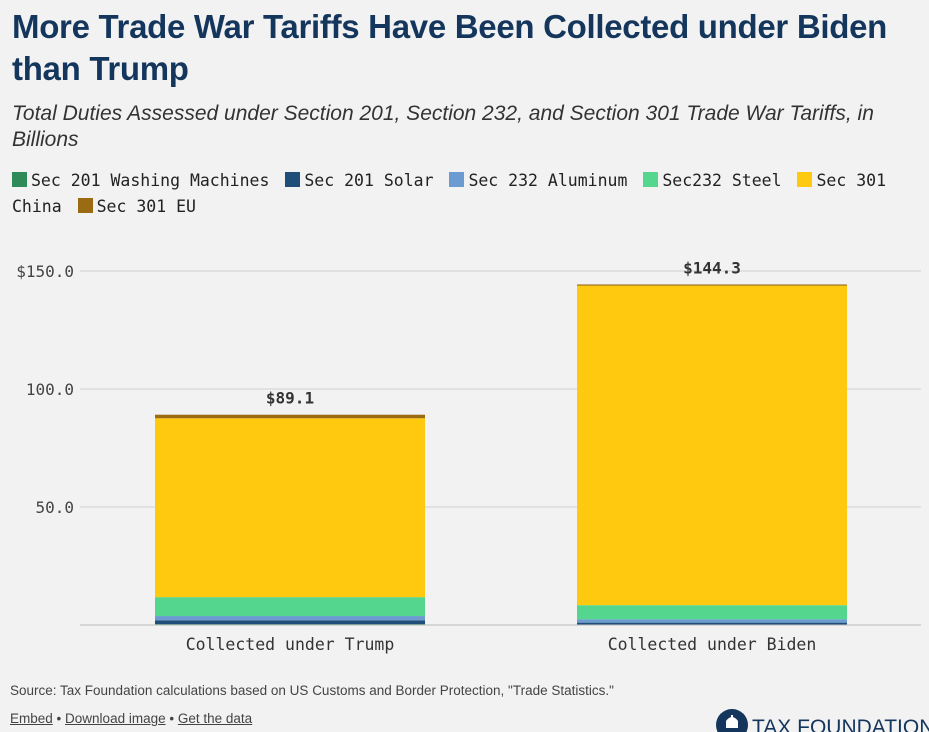  I want to click on capitol-dome-icon, so click(732, 720).